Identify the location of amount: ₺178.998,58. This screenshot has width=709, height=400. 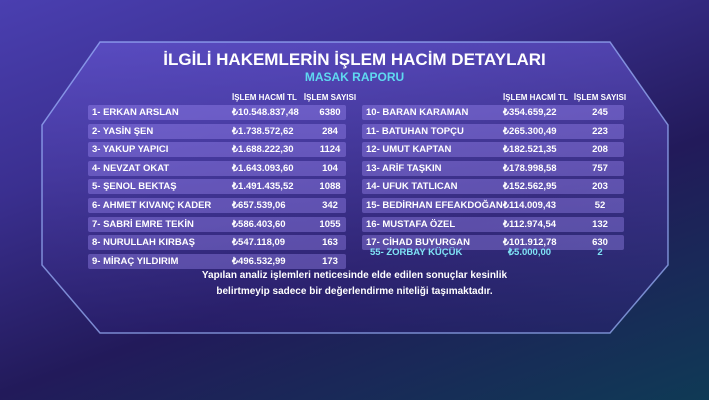
(530, 168).